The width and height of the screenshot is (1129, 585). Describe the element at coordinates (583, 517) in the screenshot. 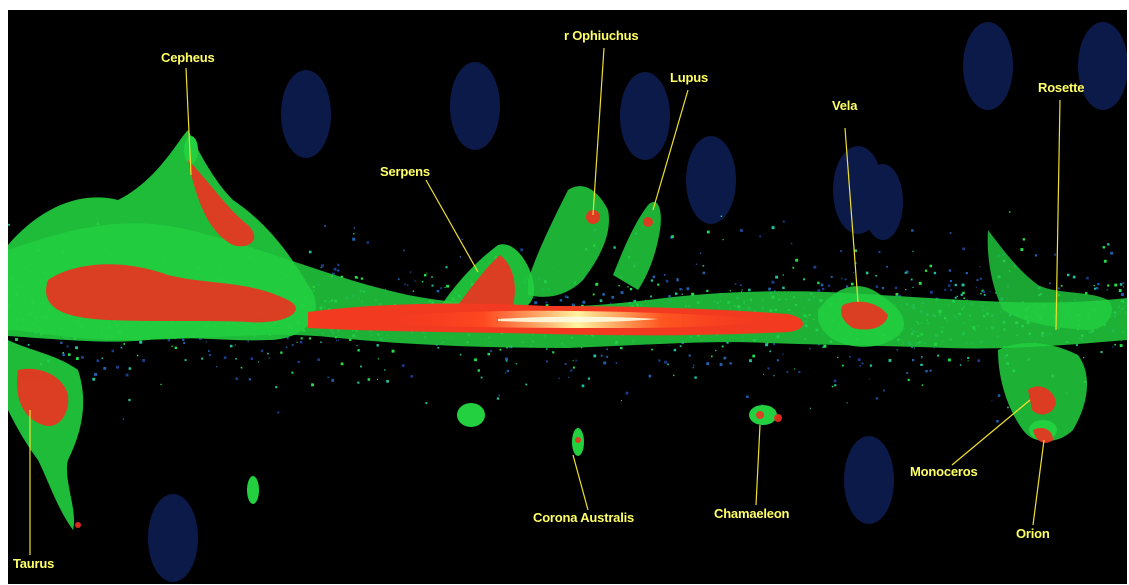

I see `label-corona-australis: Corona Australis` at that location.